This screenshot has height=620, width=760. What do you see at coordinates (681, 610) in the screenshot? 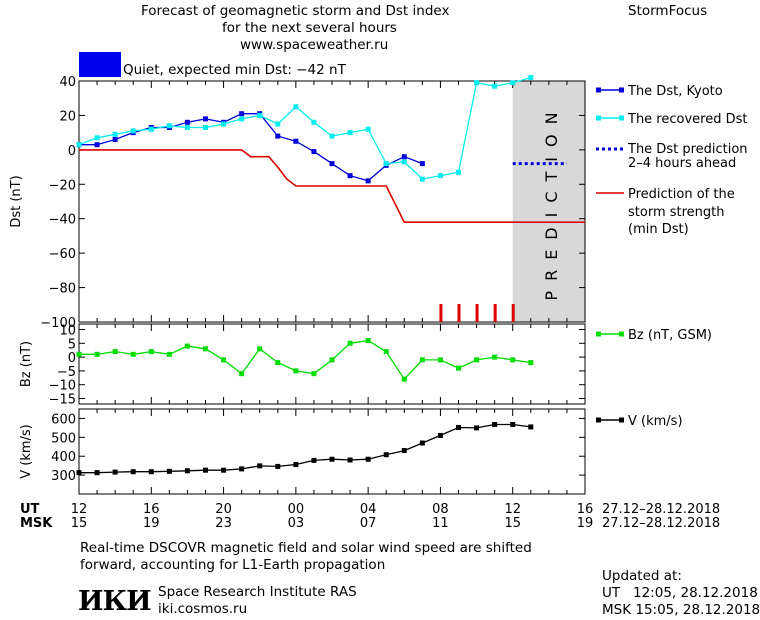
I see `updated-msk: MSK 15:05, 28.12.2018` at bounding box center [681, 610].